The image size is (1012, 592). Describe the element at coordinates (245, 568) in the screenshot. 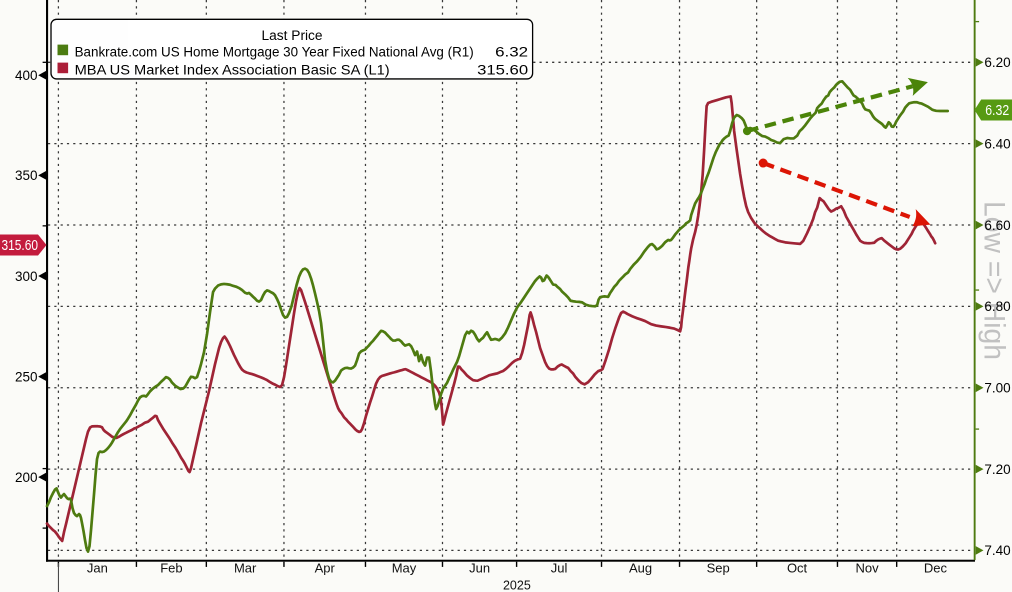

I see `svg-text: Mar` at that location.